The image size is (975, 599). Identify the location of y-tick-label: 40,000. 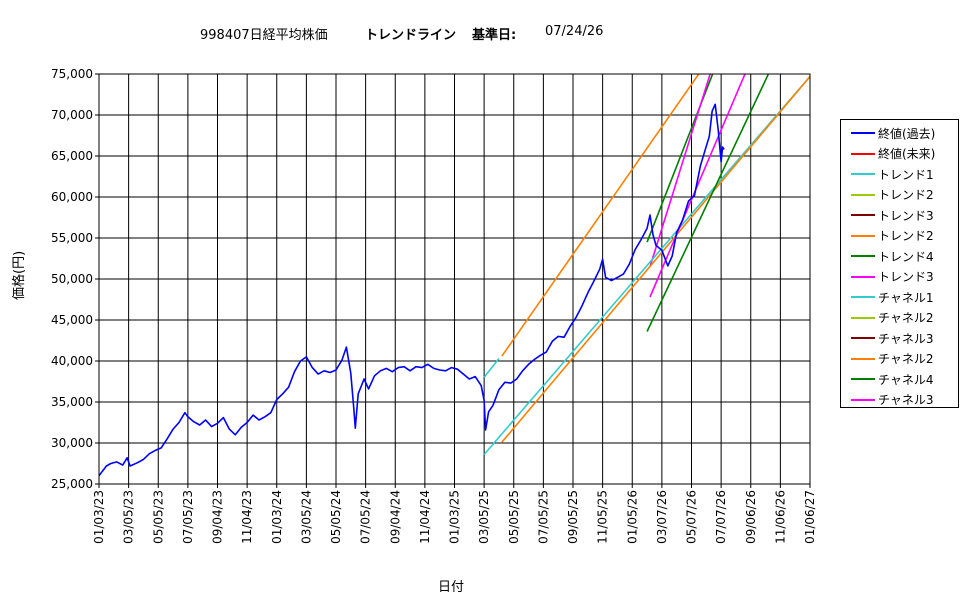
(72, 361).